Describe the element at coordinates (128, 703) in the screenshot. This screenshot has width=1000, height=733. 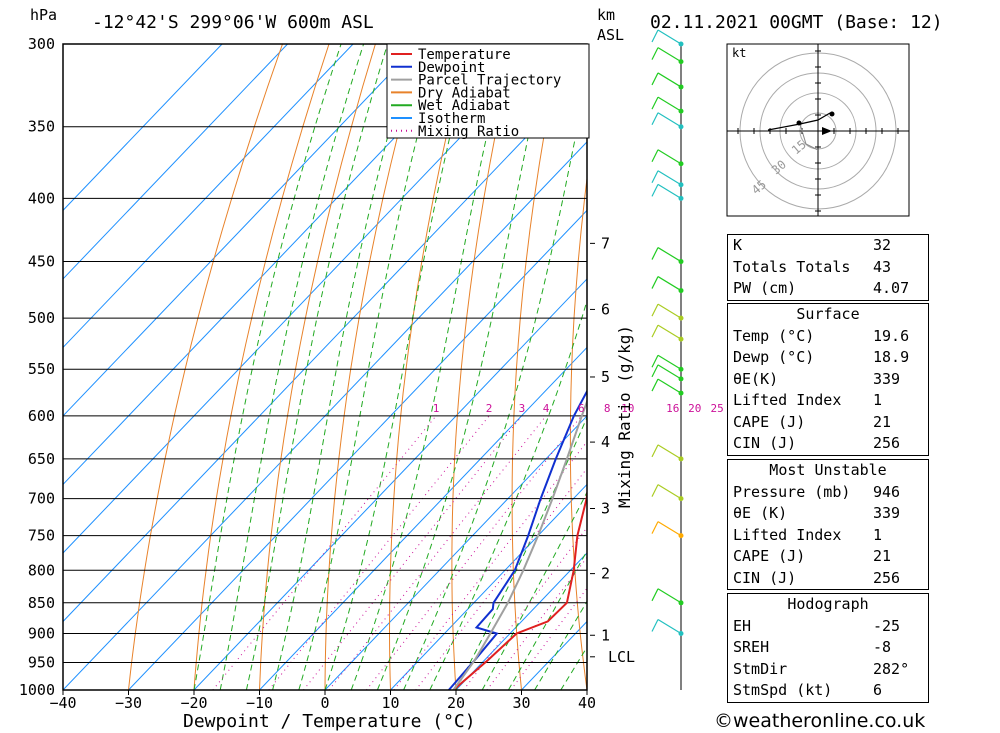
I see `x-tick-label: −30` at that location.